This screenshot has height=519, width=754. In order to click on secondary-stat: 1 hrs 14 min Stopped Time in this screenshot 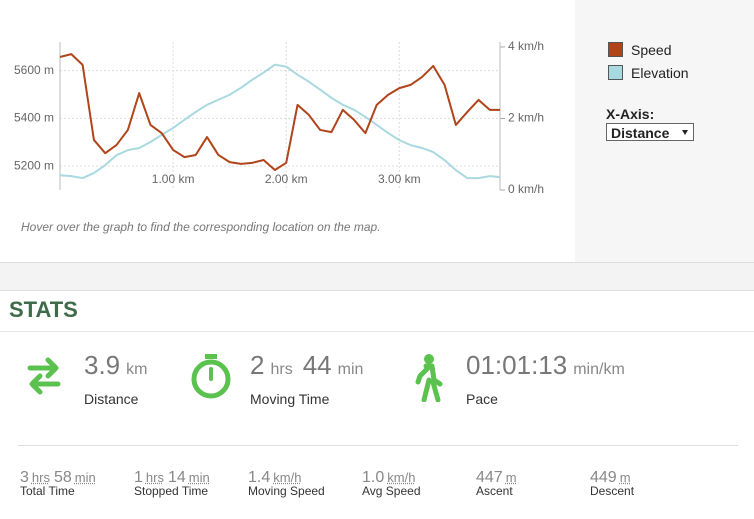, I will do `click(174, 483)`.